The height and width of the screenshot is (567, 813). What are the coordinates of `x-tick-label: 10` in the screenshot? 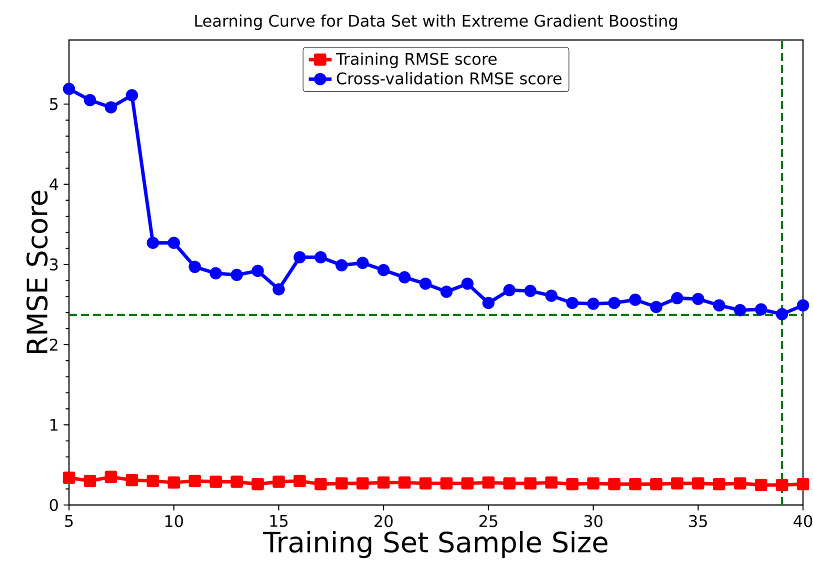 It's located at (174, 521).